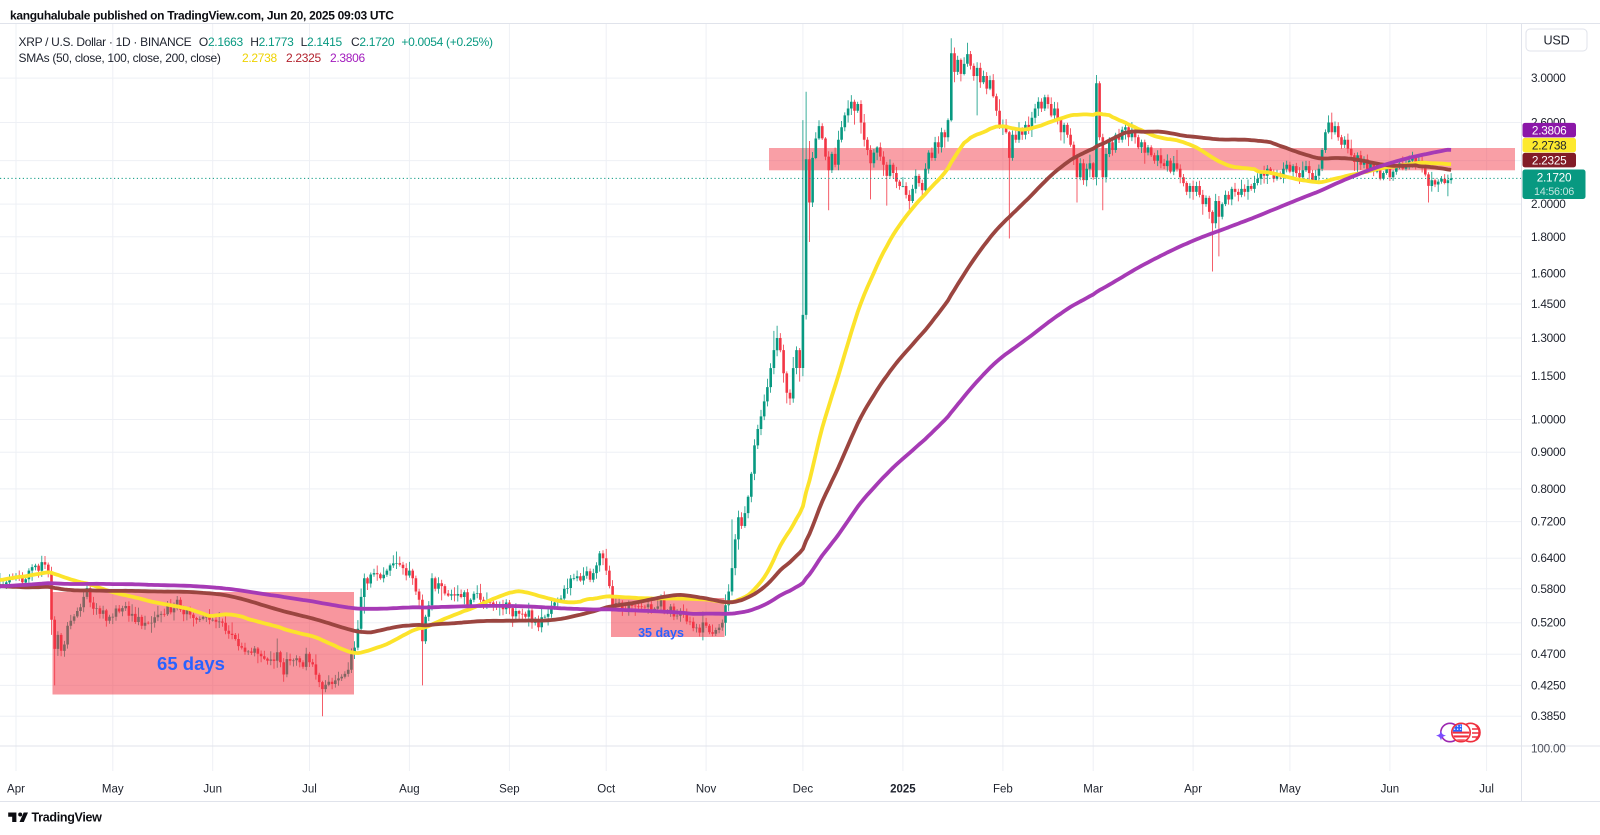 The image size is (1600, 835). I want to click on svg-text: Oct, so click(606, 790).